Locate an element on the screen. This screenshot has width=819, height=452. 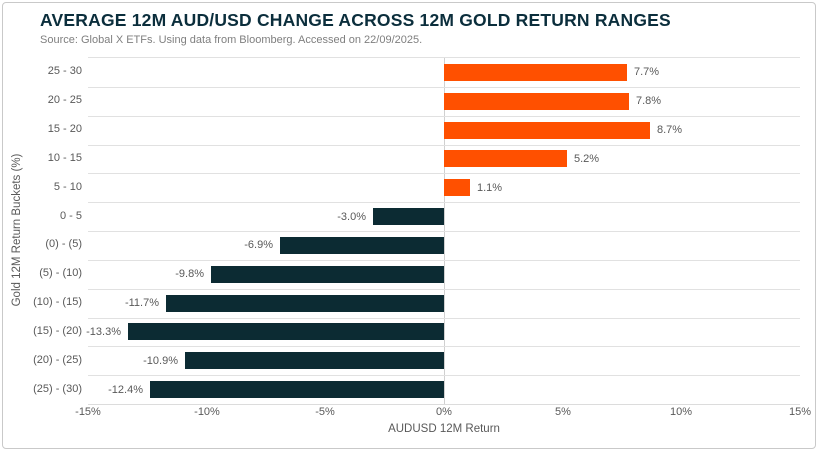
category-label: 0 - 5 is located at coordinates (70, 216).